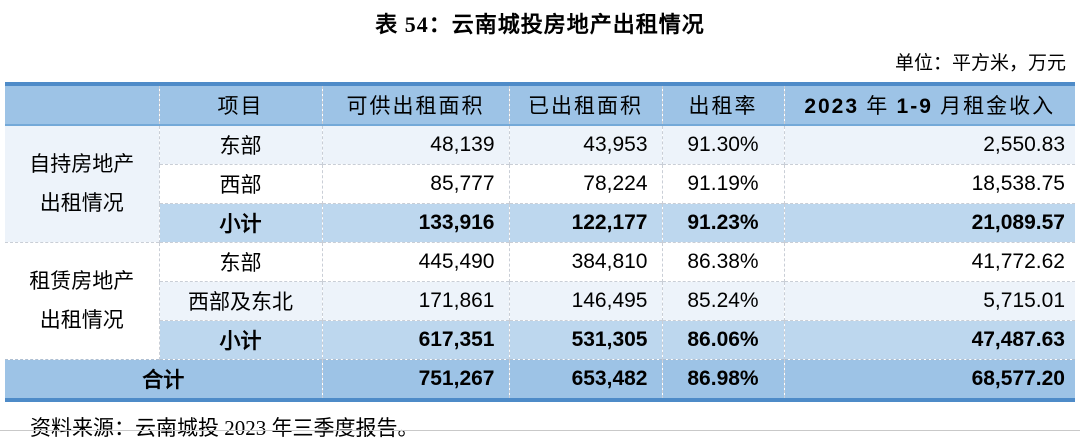 The height and width of the screenshot is (442, 1080). I want to click on cell-total-label: 合计, so click(163, 379).